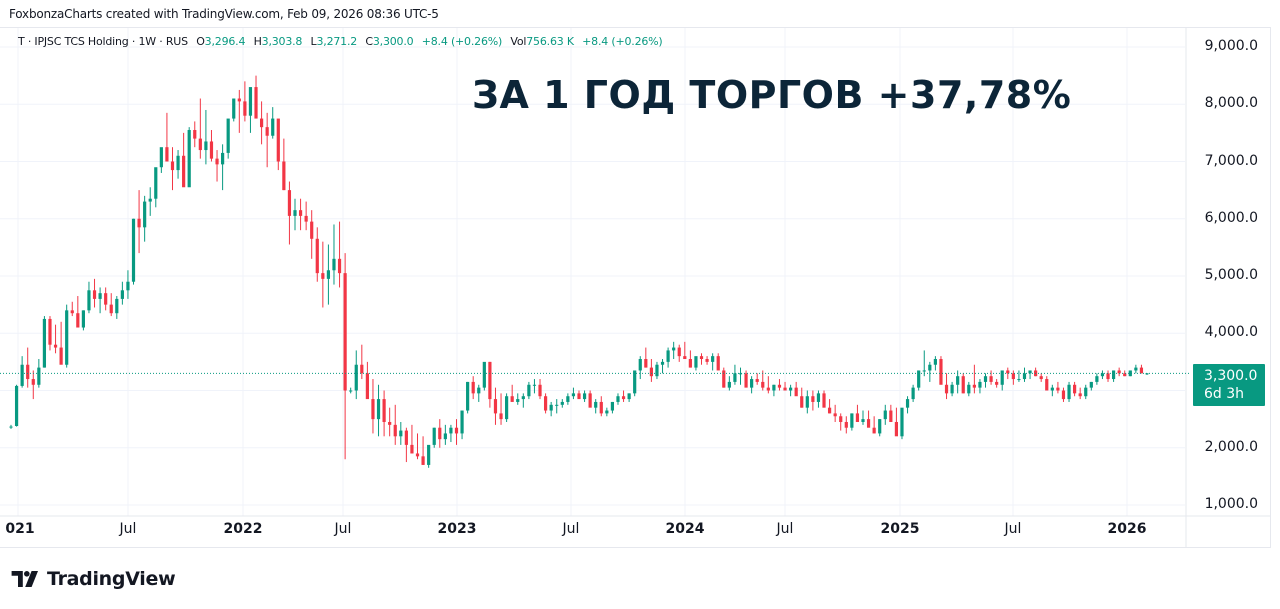 The width and height of the screenshot is (1280, 609). I want to click on symbol-info: T · IPJSC TCS Holding · 1W · RUS, so click(103, 41).